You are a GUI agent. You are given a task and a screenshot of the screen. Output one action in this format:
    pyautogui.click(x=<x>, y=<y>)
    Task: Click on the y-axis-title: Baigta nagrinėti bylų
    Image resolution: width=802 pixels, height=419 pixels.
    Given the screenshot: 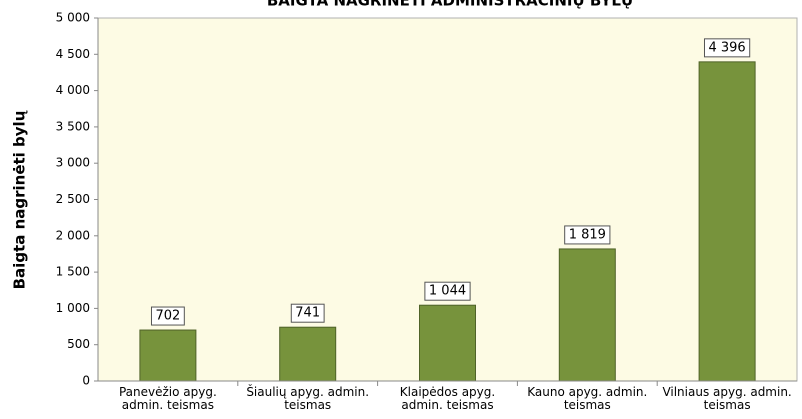 What is the action you would take?
    pyautogui.click(x=20, y=199)
    